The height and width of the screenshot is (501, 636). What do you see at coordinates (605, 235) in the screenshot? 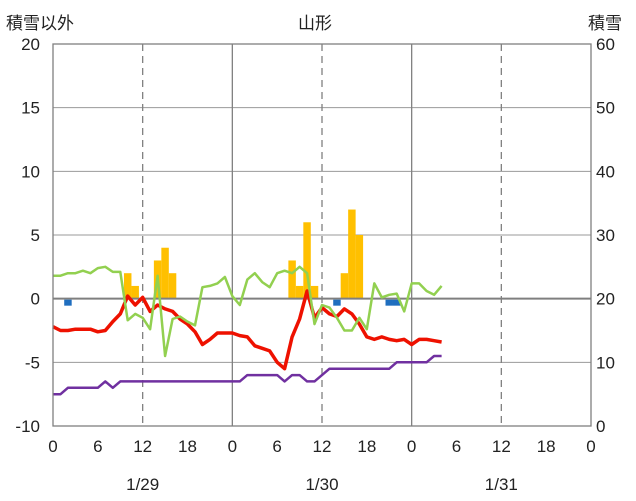
I see `right-tick-label: 30` at bounding box center [605, 235].